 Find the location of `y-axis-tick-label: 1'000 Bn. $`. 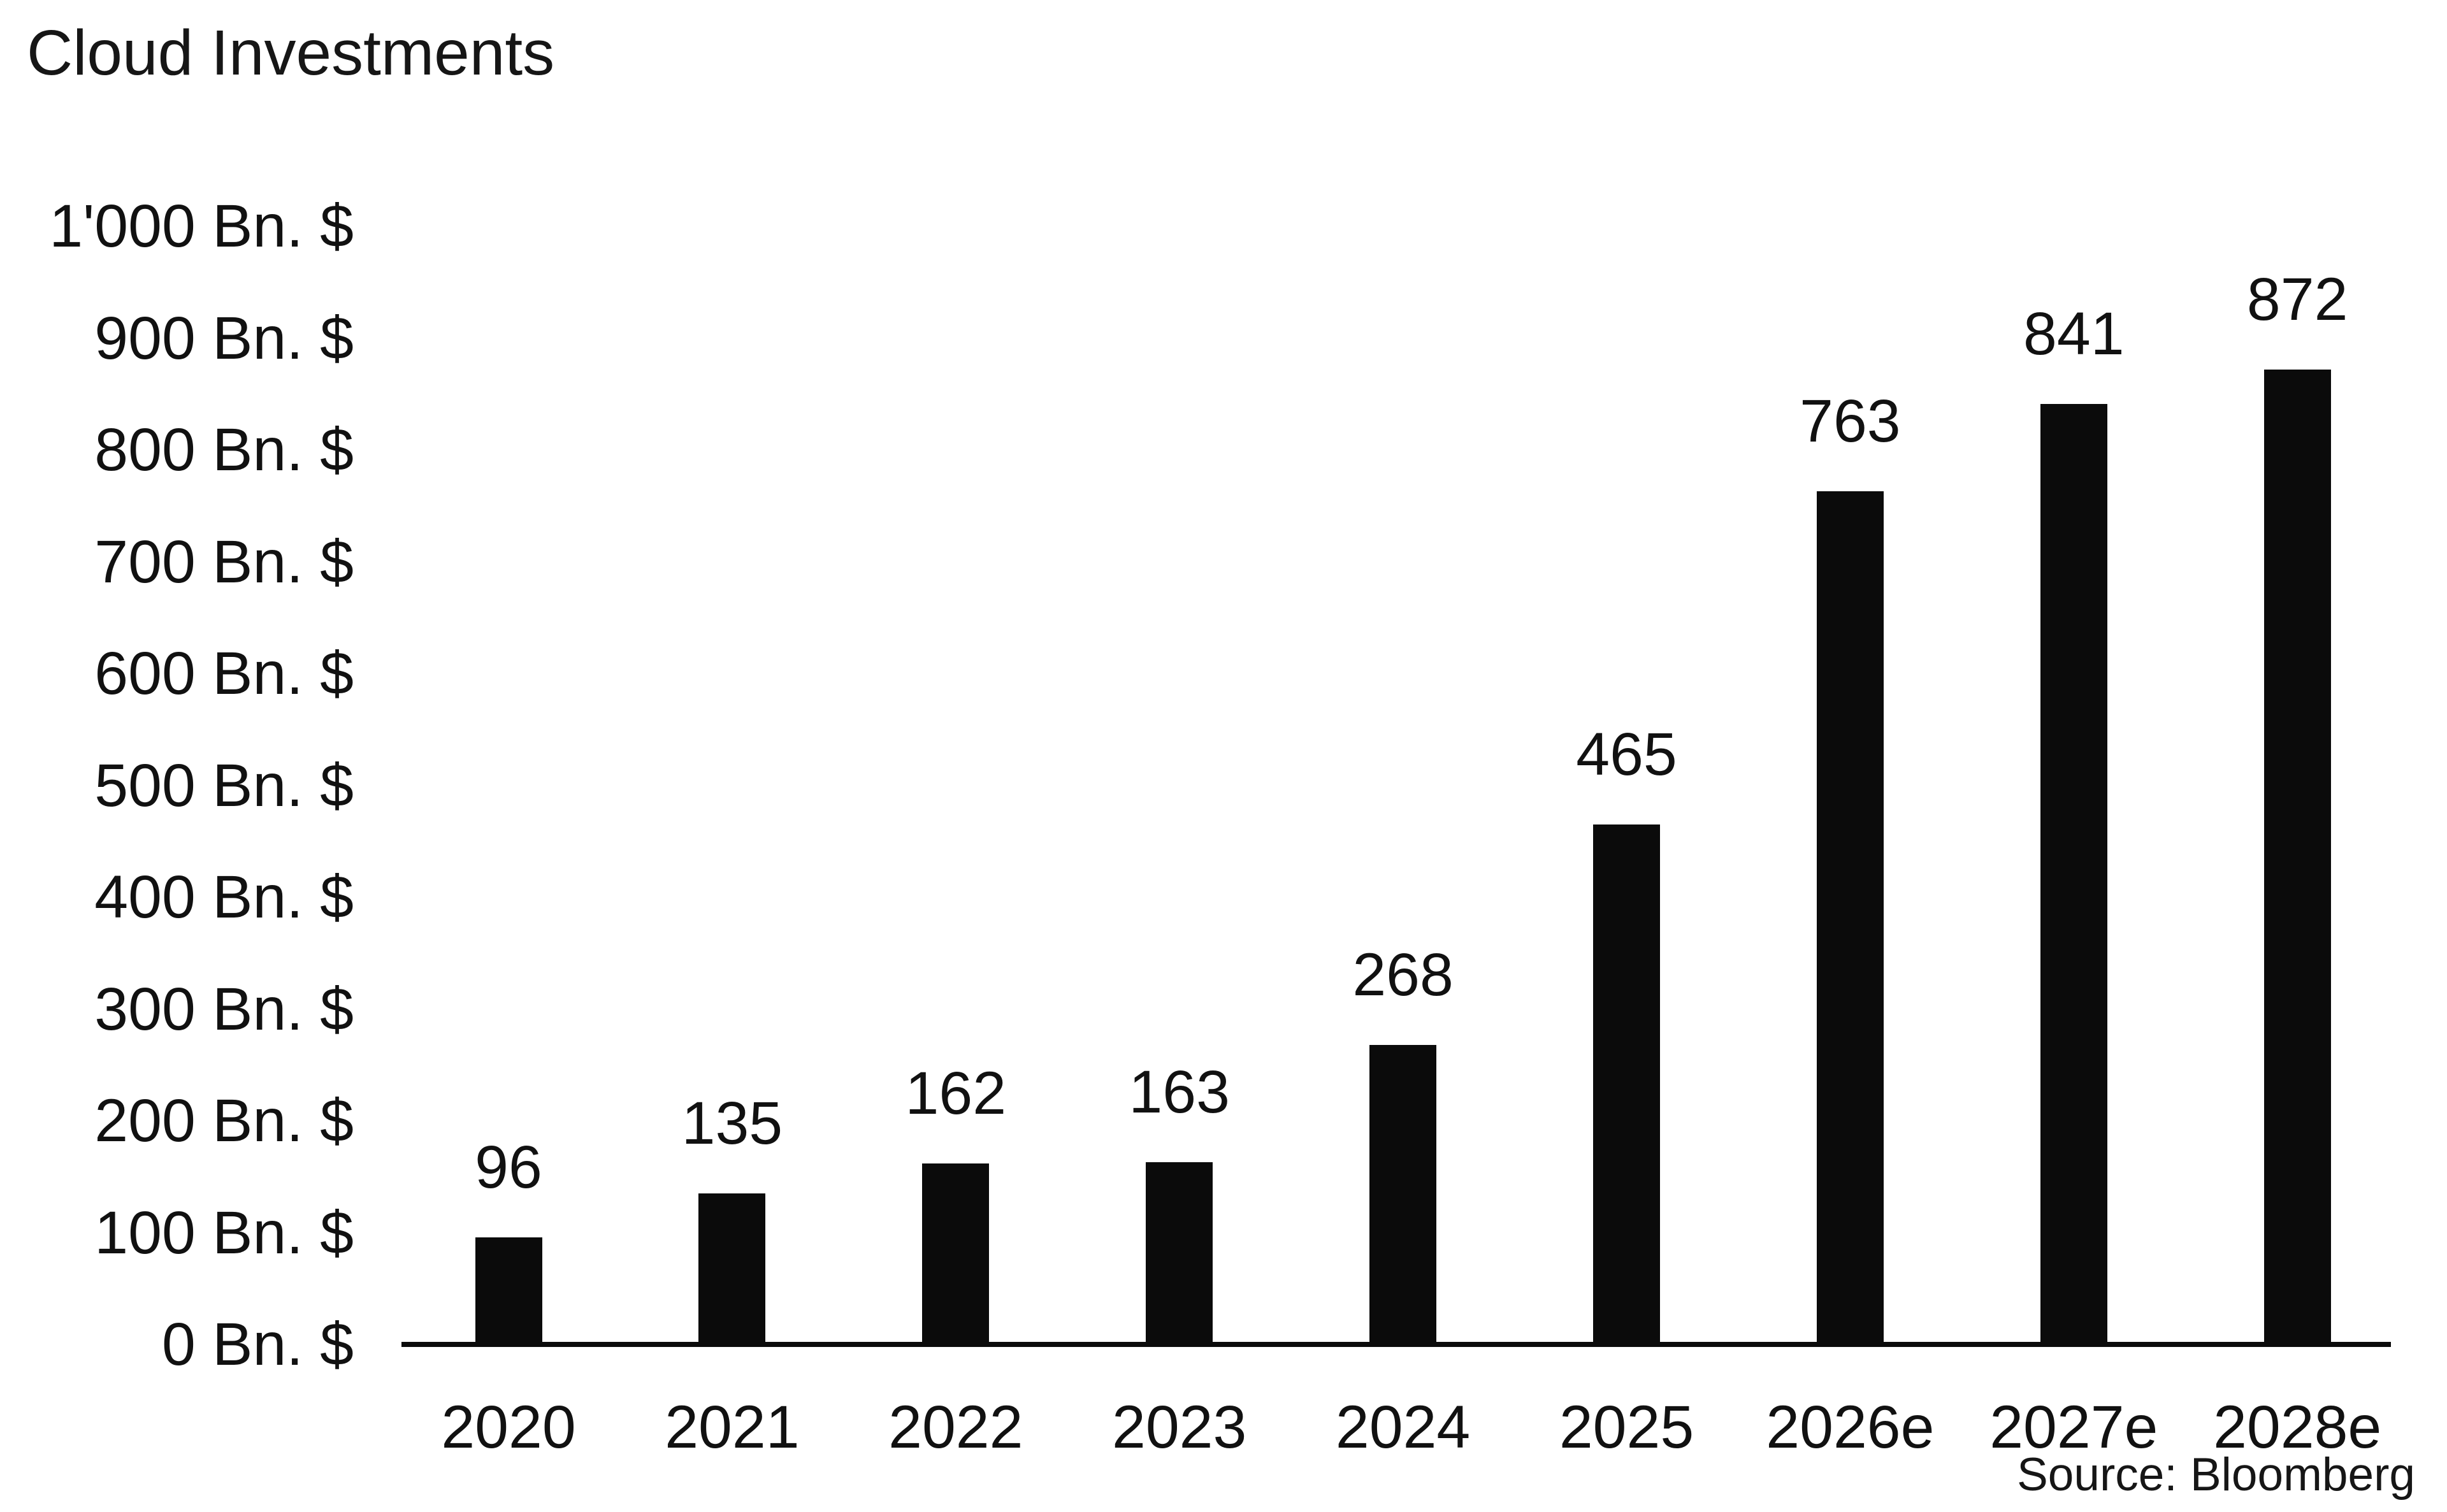

y-axis-tick-label: 1'000 Bn. $ is located at coordinates (201, 226).